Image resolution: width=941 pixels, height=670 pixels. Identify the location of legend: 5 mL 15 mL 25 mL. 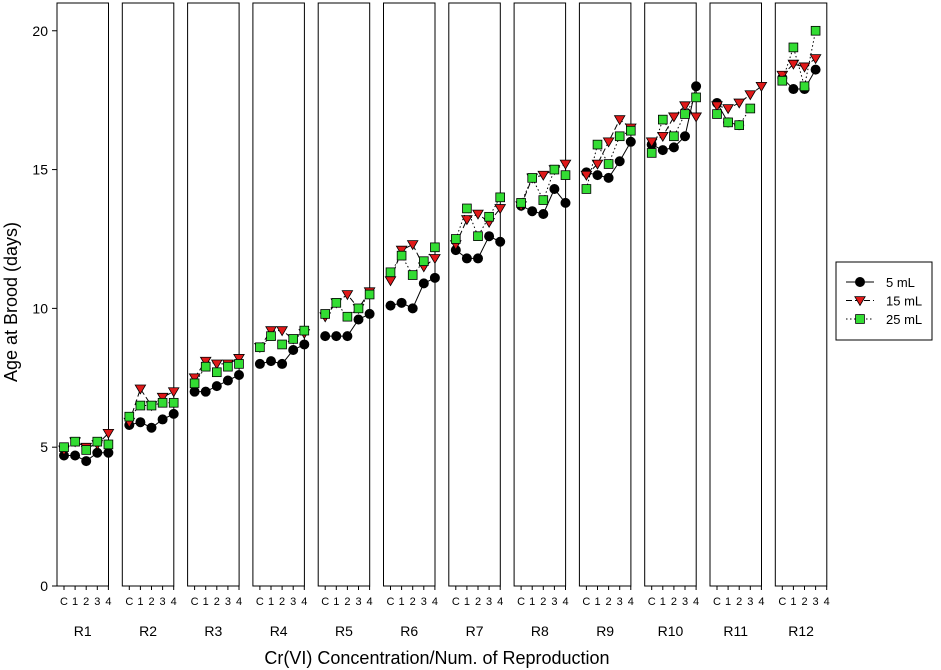
(884, 301).